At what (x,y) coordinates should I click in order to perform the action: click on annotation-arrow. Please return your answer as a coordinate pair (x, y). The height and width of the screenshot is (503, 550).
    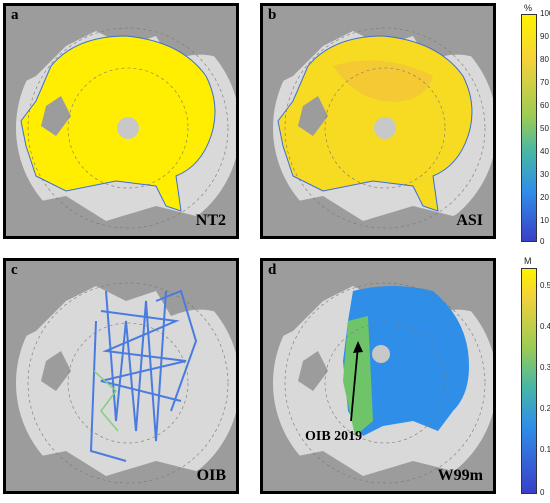
    Looking at the image, I should click on (354, 383).